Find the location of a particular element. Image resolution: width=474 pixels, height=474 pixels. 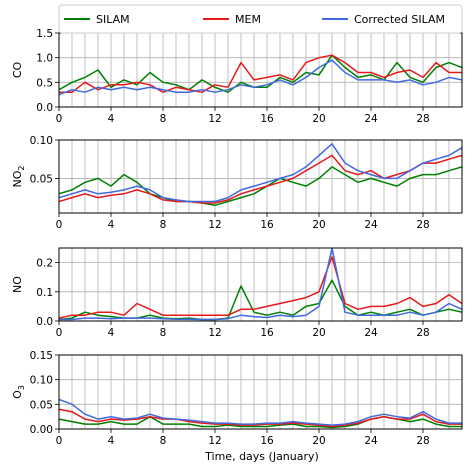

y-axis-label: NO is located at coordinates (17, 284).